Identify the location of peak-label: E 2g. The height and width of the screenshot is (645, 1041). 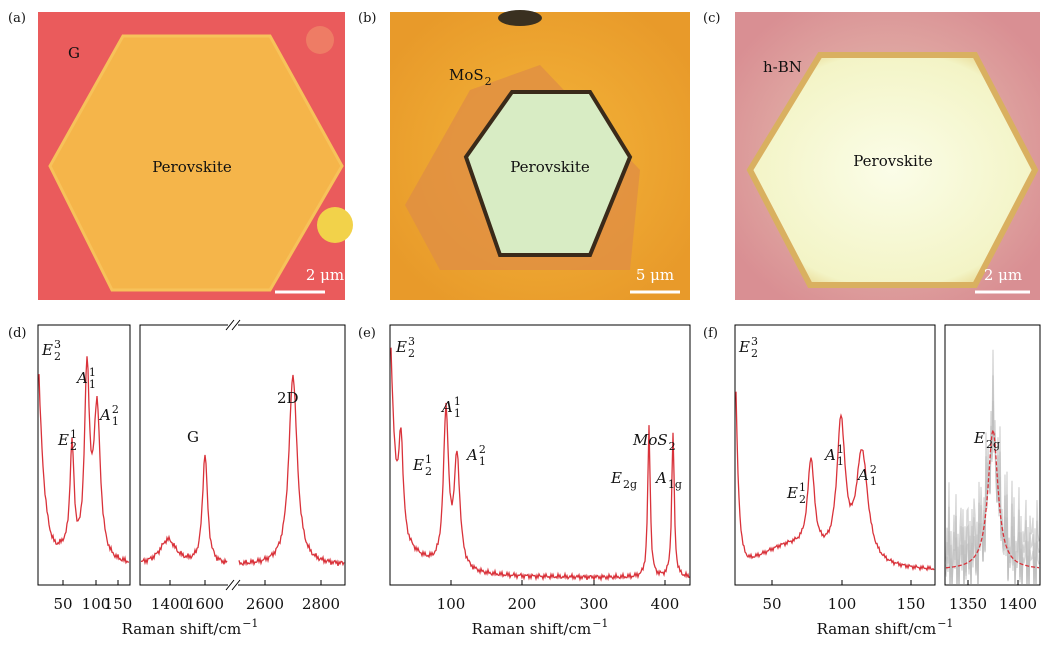
(986, 440).